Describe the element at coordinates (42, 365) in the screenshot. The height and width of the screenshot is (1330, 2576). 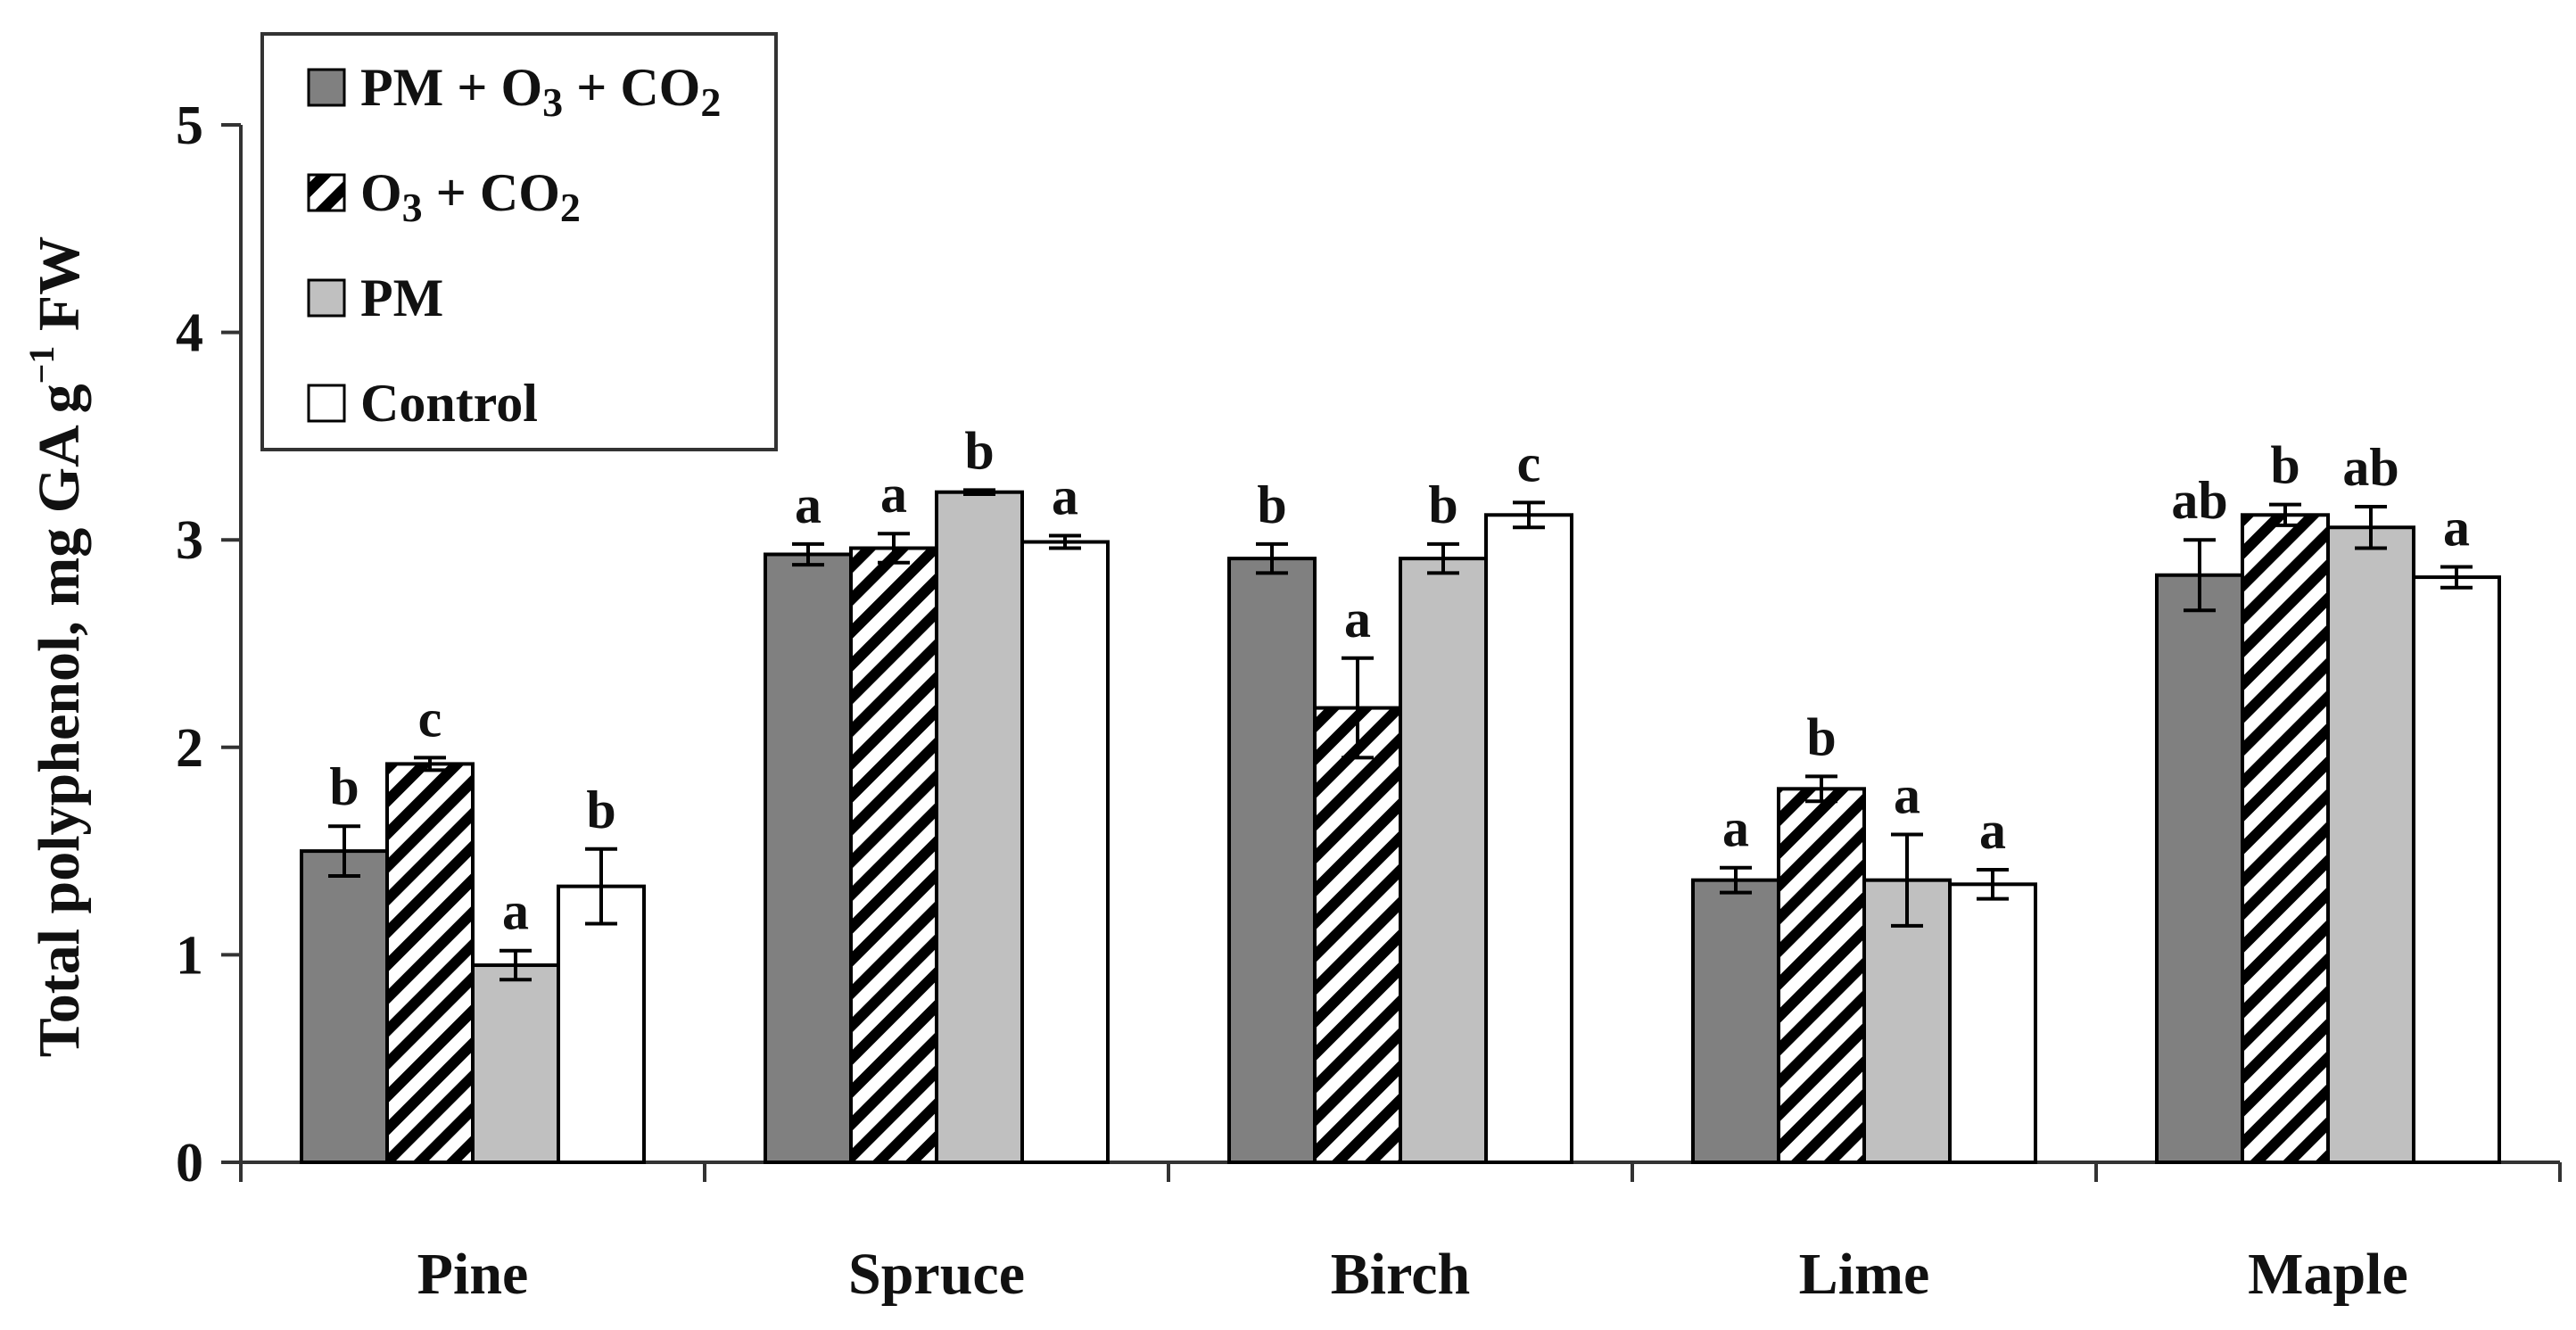
I see `y-axis-label-superscript: −1` at that location.